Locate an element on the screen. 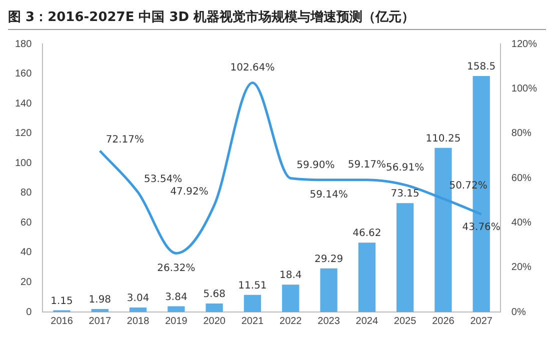  y-tick-label: 0 is located at coordinates (29, 312).